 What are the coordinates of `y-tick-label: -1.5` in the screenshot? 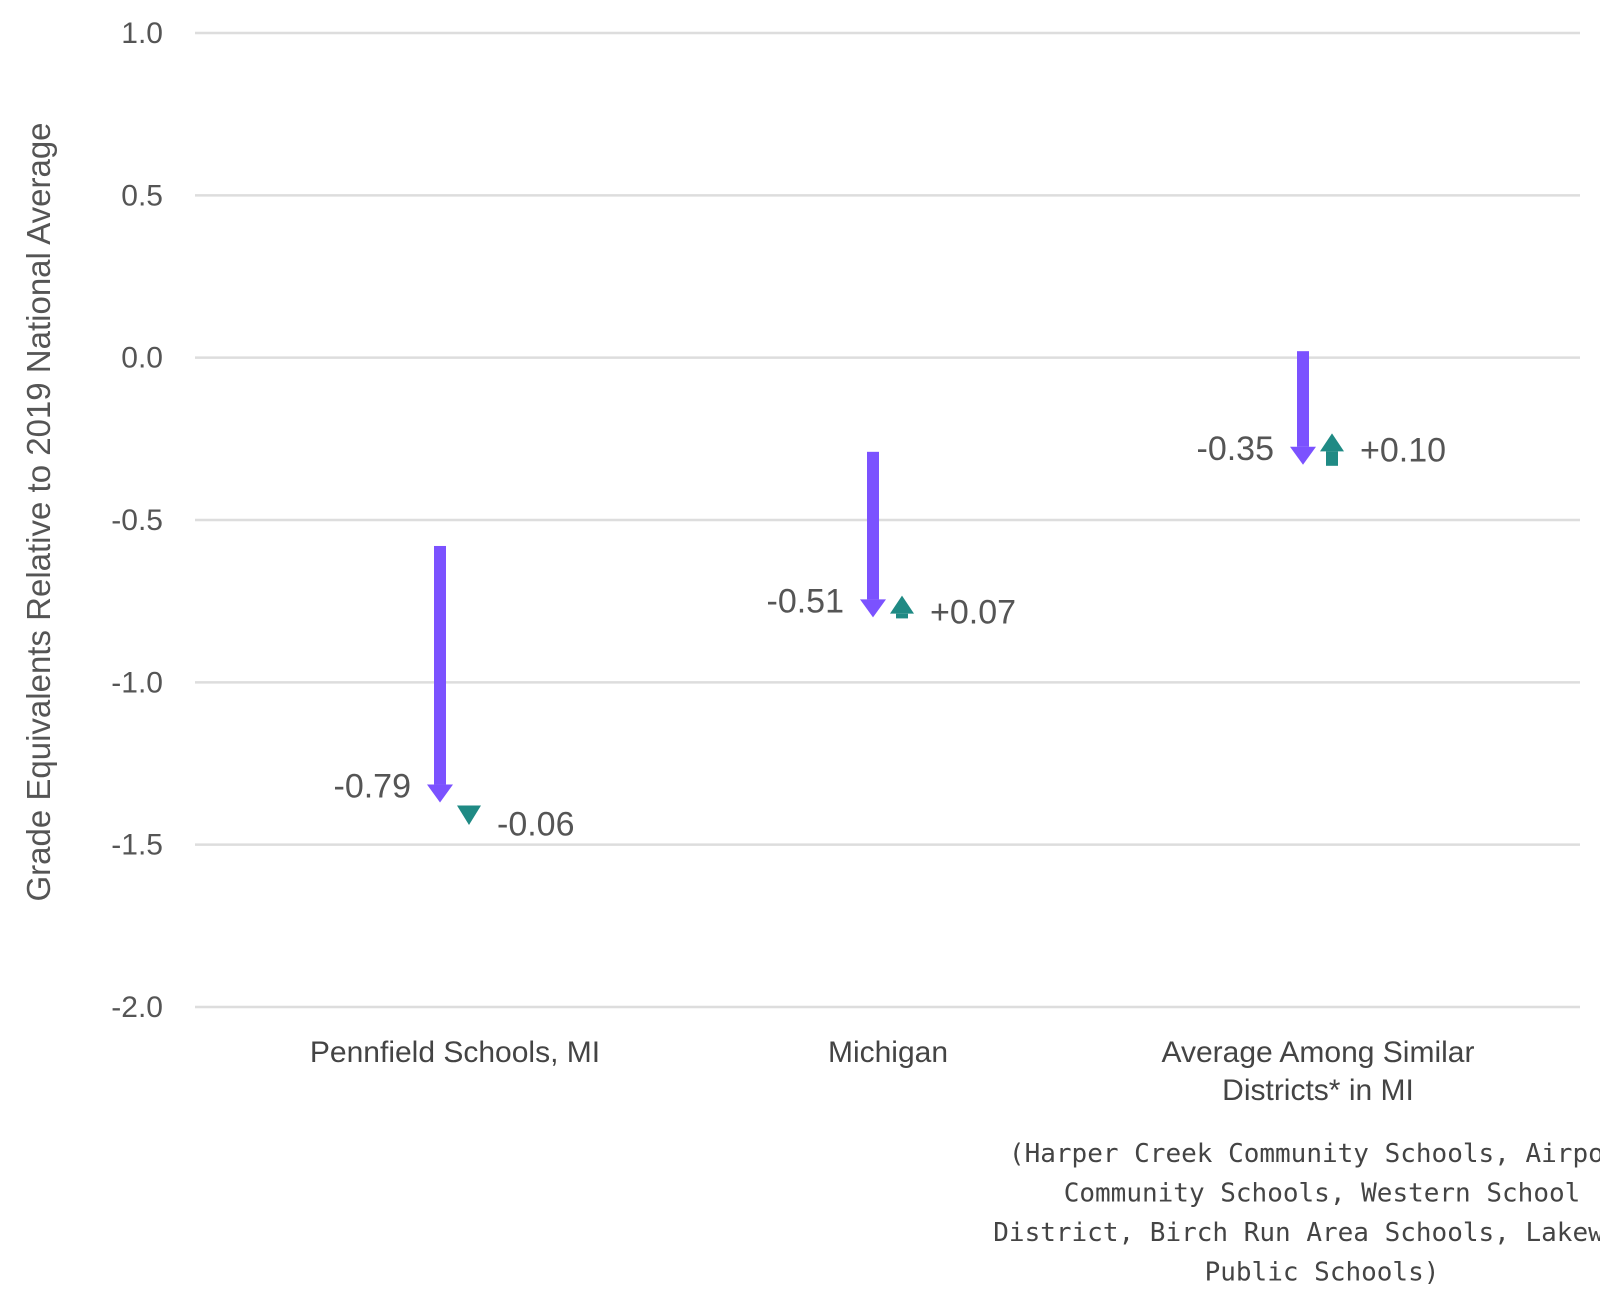 It's located at (137, 845).